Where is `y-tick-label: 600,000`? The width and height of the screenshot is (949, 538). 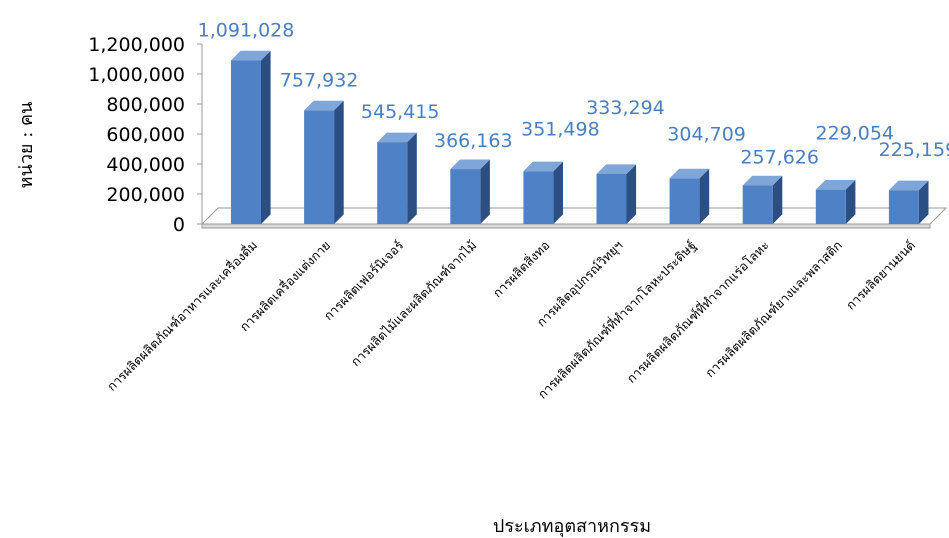
y-tick-label: 600,000 is located at coordinates (145, 135).